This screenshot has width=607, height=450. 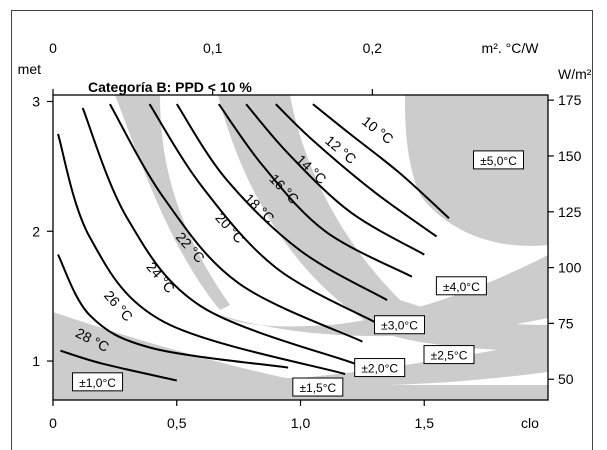 I want to click on right-tick-label: 150, so click(x=570, y=156).